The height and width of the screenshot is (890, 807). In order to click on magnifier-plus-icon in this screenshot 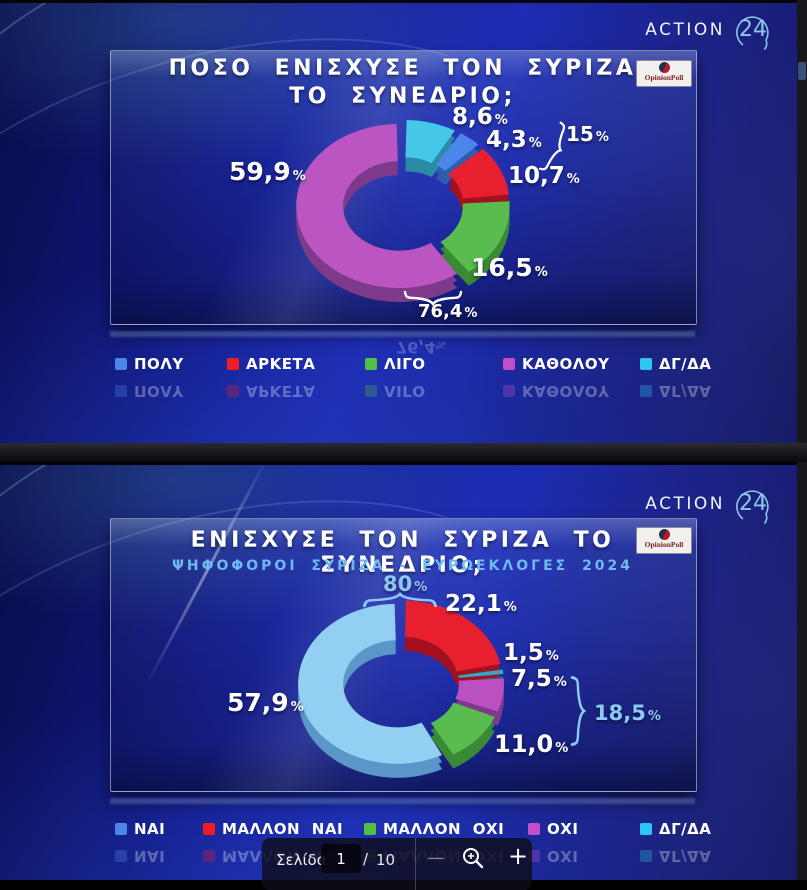, I will do `click(473, 858)`.